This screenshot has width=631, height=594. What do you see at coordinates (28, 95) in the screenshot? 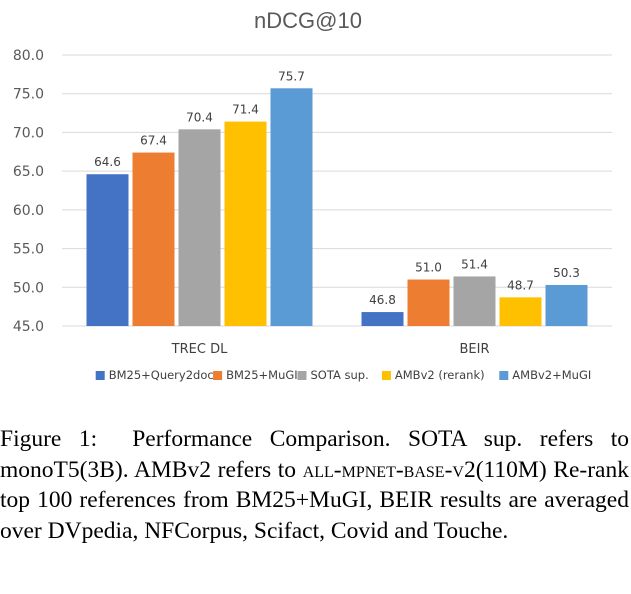
I see `y-tick-label: 75.0` at bounding box center [28, 95].